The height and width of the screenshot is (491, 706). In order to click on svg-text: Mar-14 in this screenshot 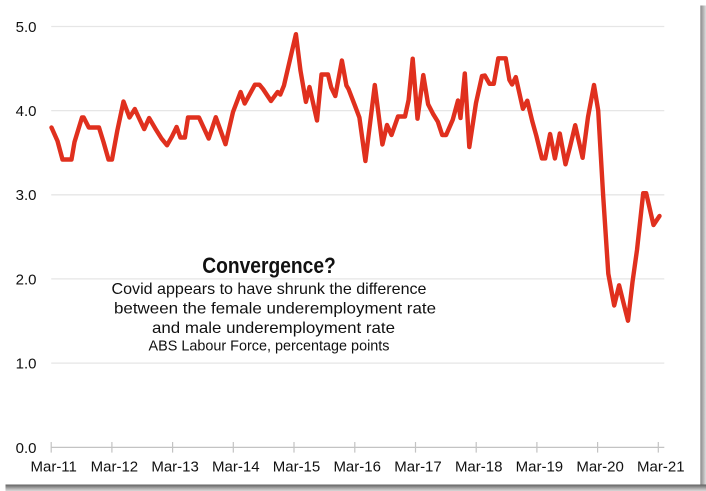, I will do `click(236, 467)`.